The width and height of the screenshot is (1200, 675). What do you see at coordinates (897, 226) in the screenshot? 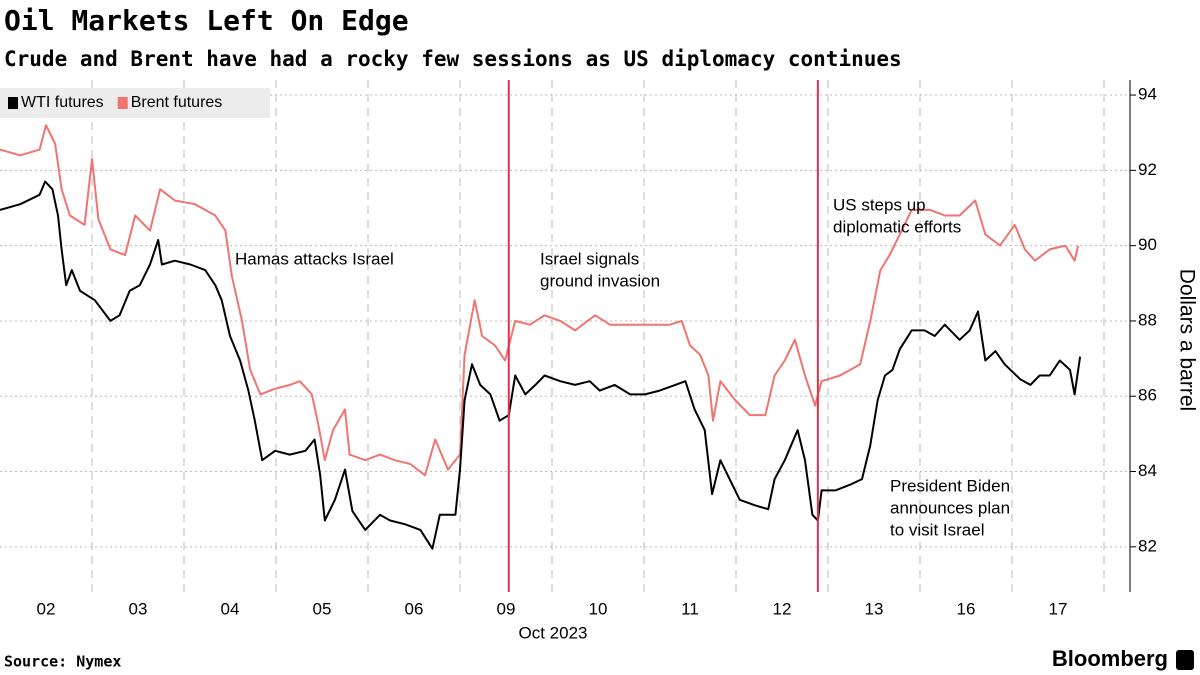
I see `annotation: diplomatic efforts` at bounding box center [897, 226].